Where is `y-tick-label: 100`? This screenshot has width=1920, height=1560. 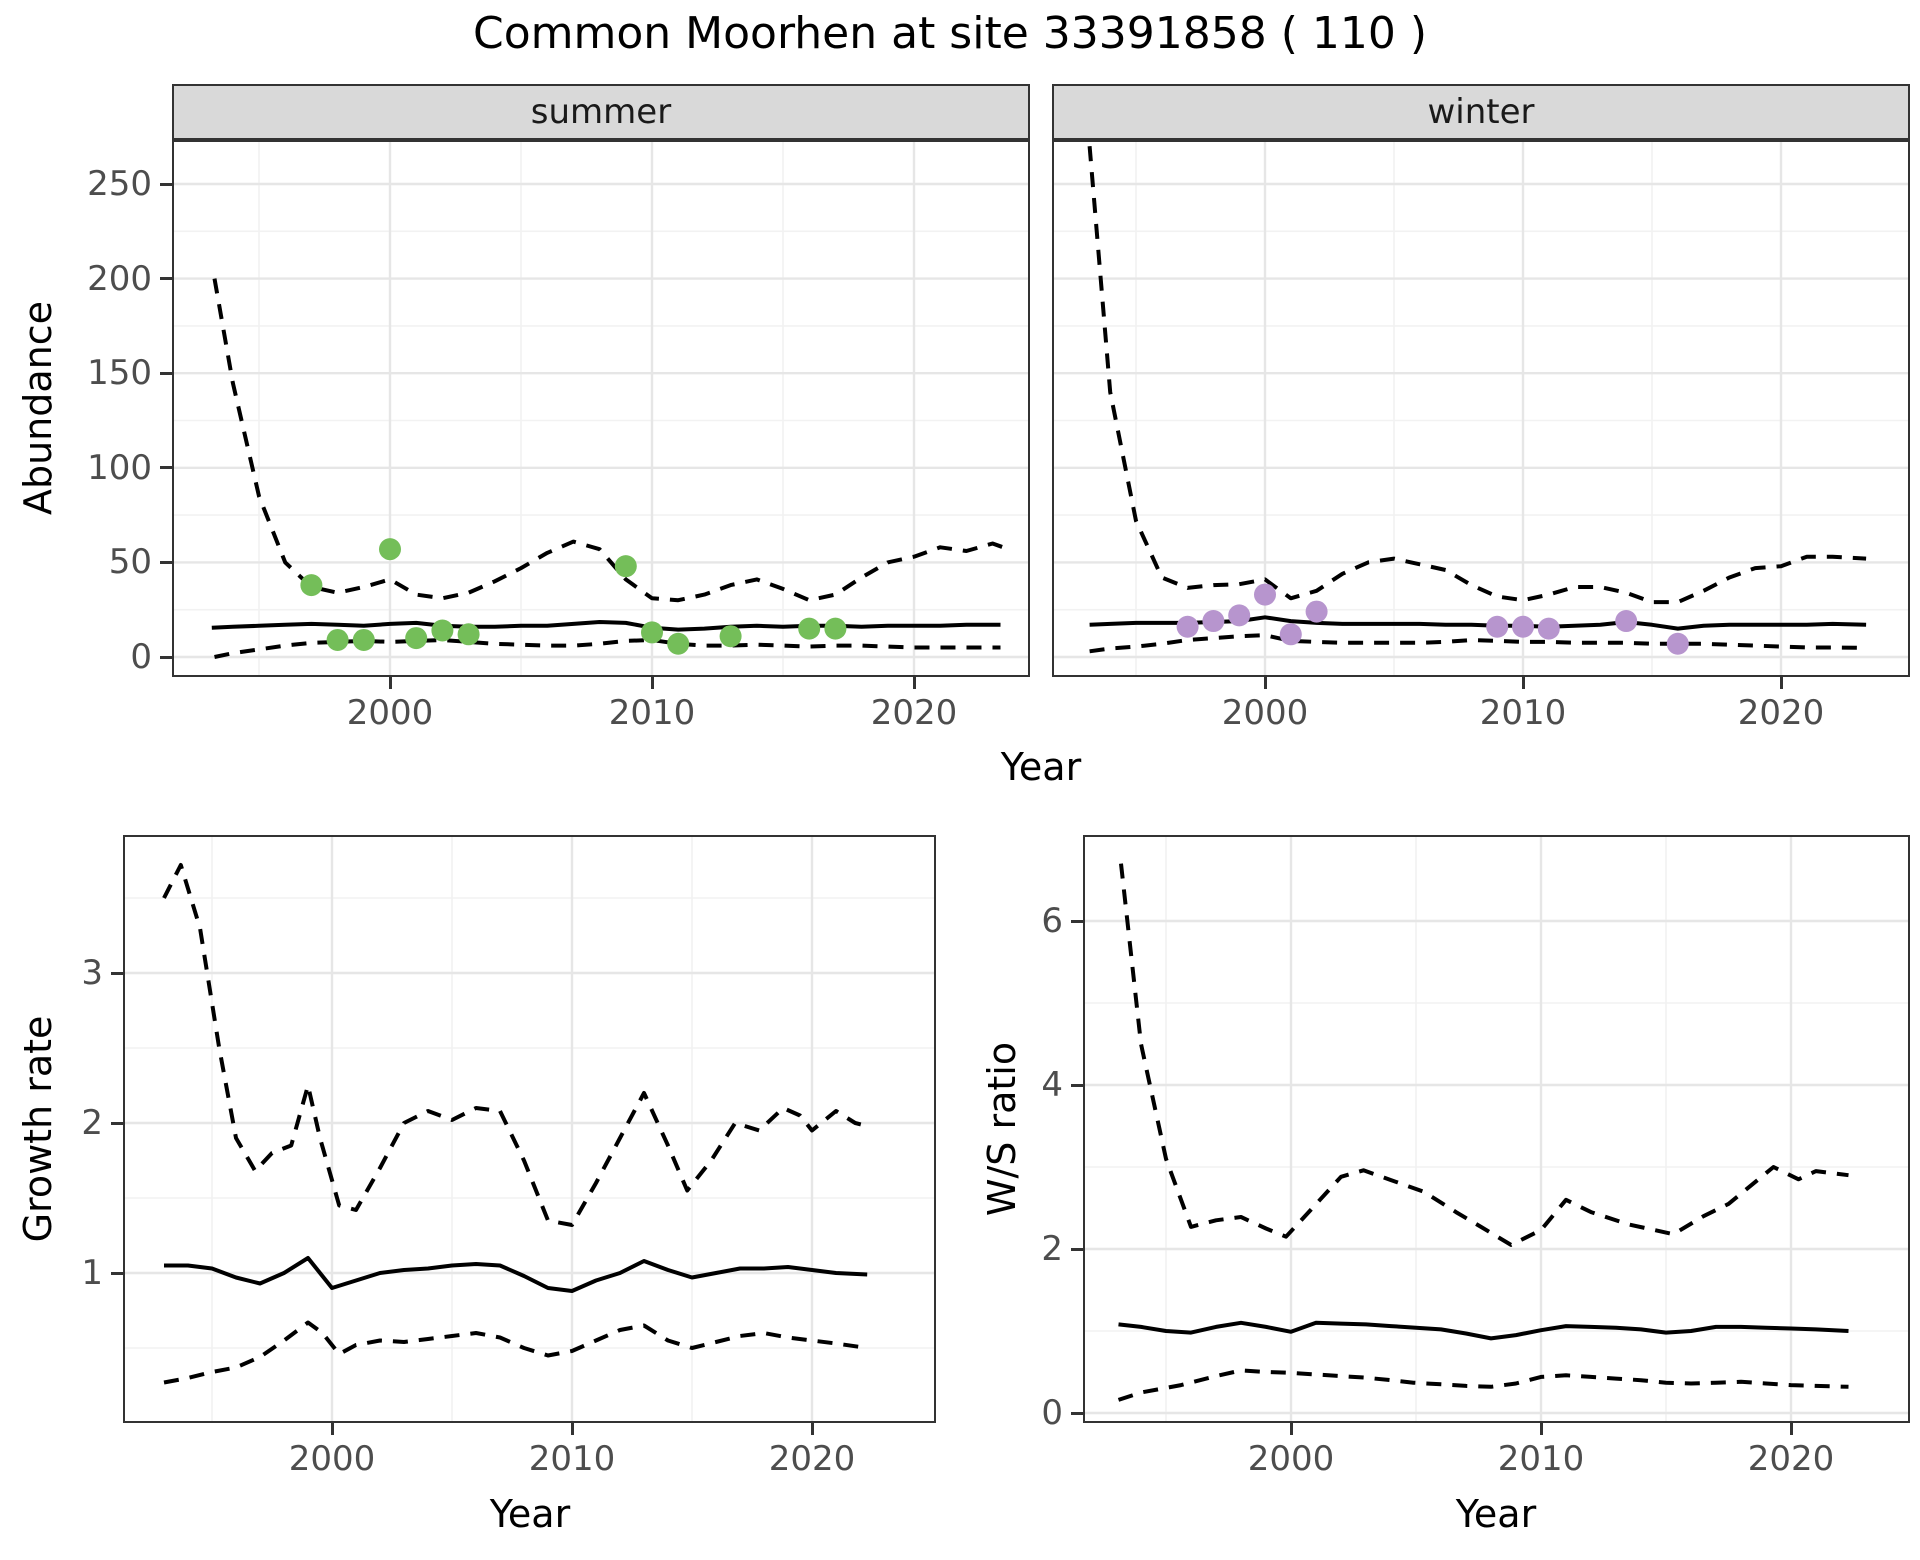
y-tick-label: 100 is located at coordinates (119, 467).